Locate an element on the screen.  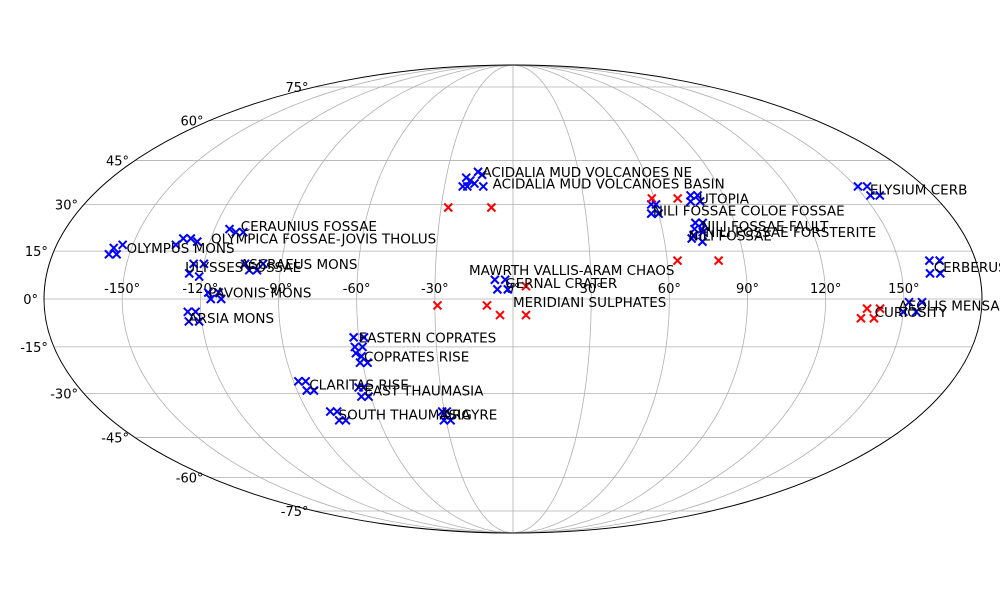
lon-tick-label: 120° is located at coordinates (825, 289).